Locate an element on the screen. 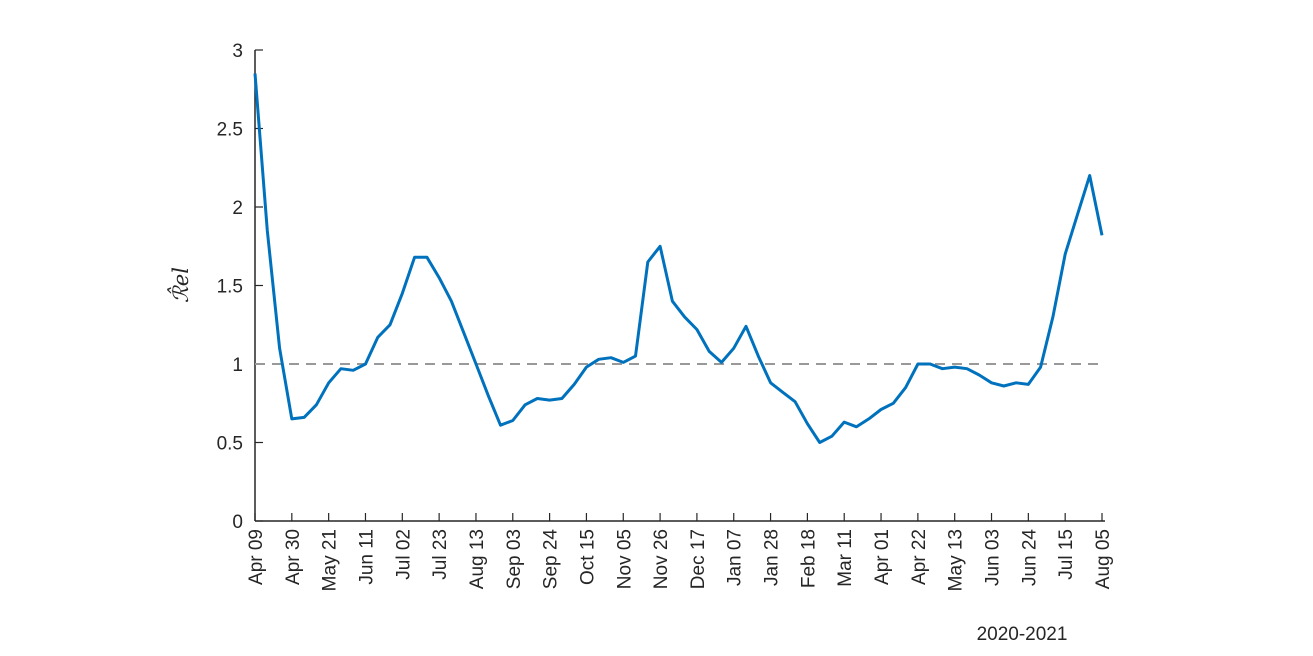  y-tick-label: 2 is located at coordinates (237, 208).